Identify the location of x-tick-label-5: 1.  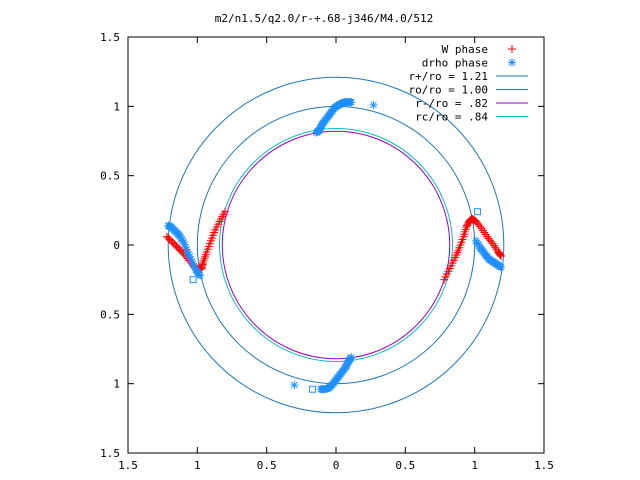
(474, 465).